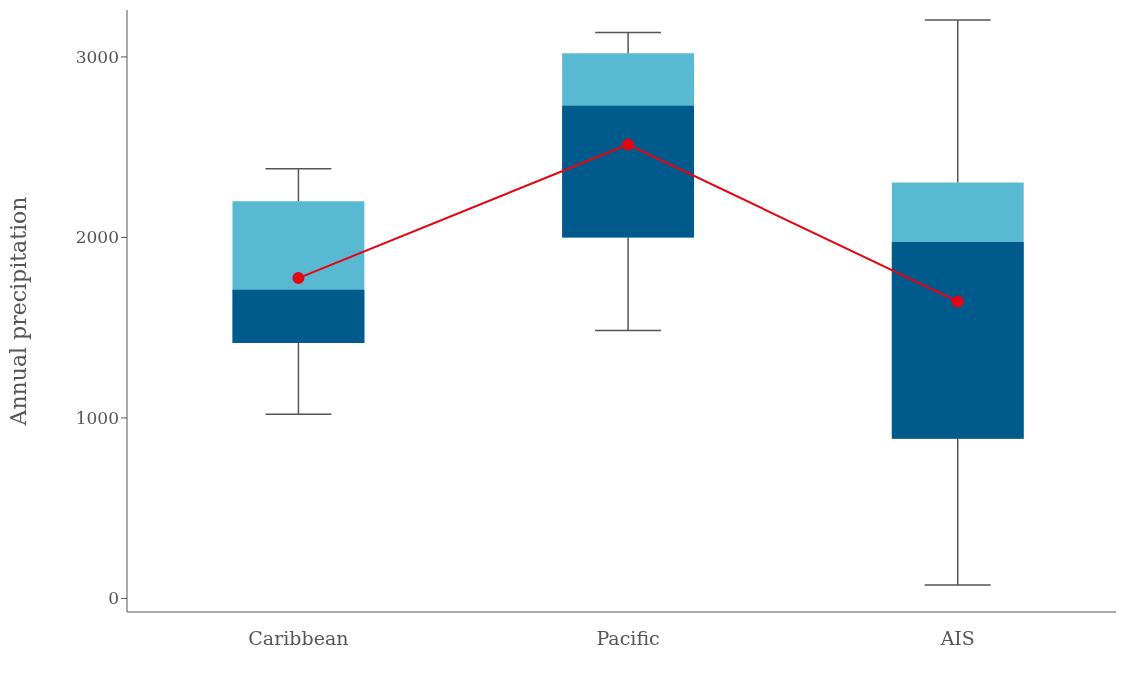 This screenshot has height=675, width=1124. I want to click on x-tick-label: AIS, so click(957, 638).